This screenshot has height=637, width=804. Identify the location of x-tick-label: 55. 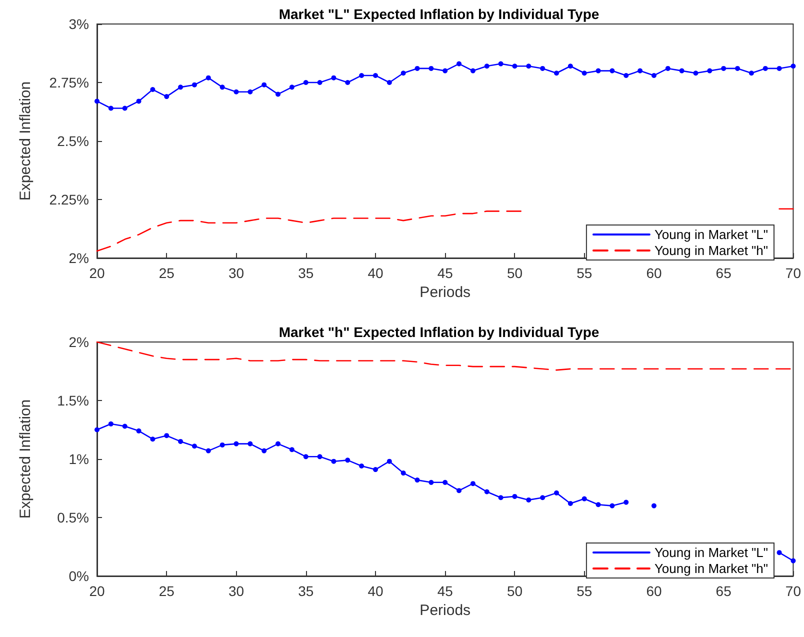
(584, 591).